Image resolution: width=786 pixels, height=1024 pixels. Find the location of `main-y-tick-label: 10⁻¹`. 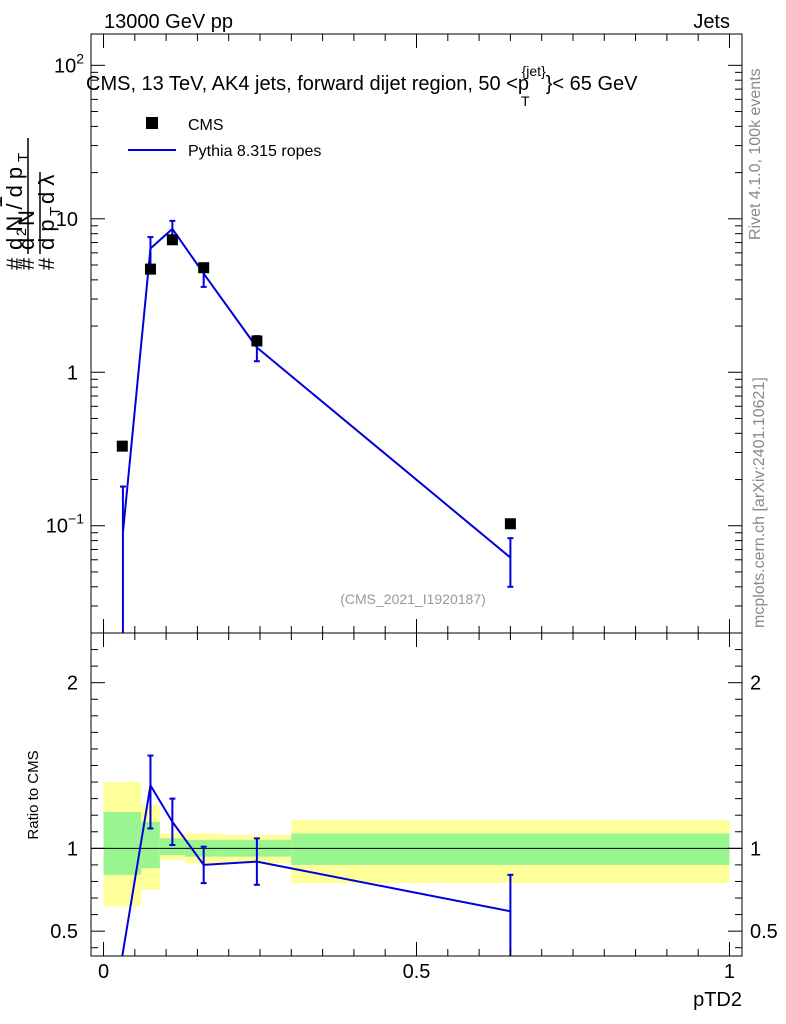

main-y-tick-label: 10⁻¹ is located at coordinates (65, 524).